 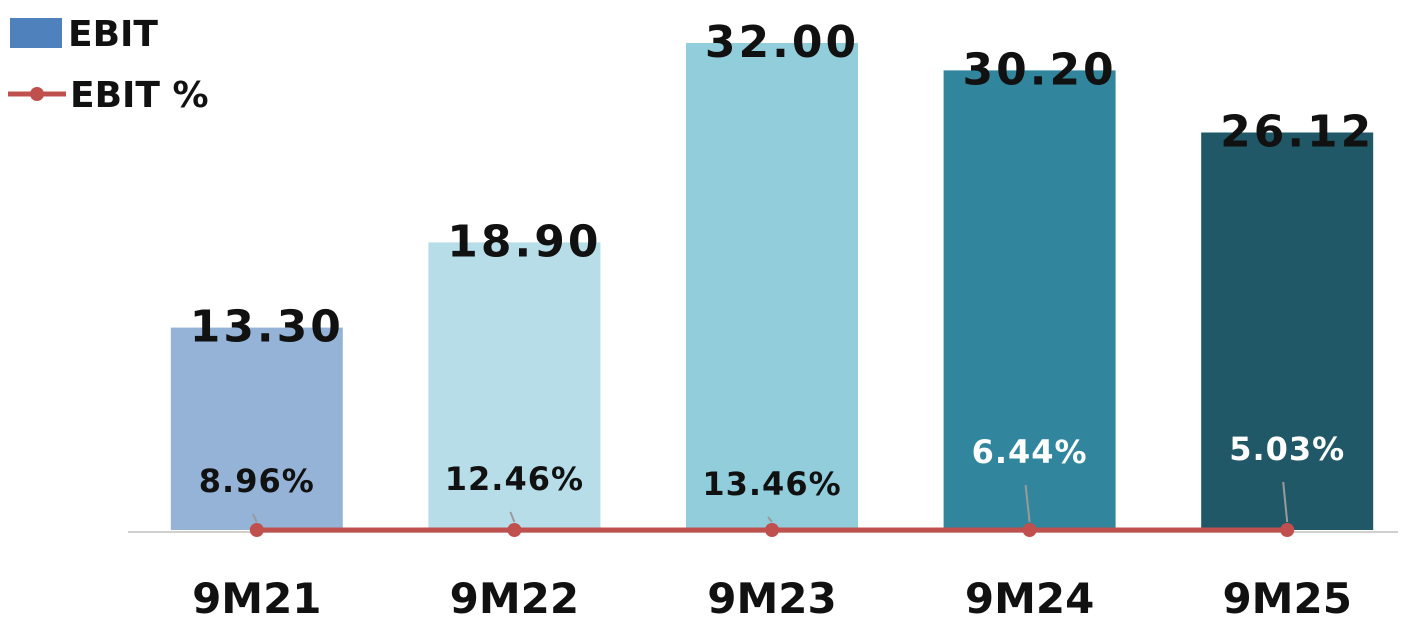 What do you see at coordinates (108, 65) in the screenshot?
I see `legend: EBIT EBIT %` at bounding box center [108, 65].